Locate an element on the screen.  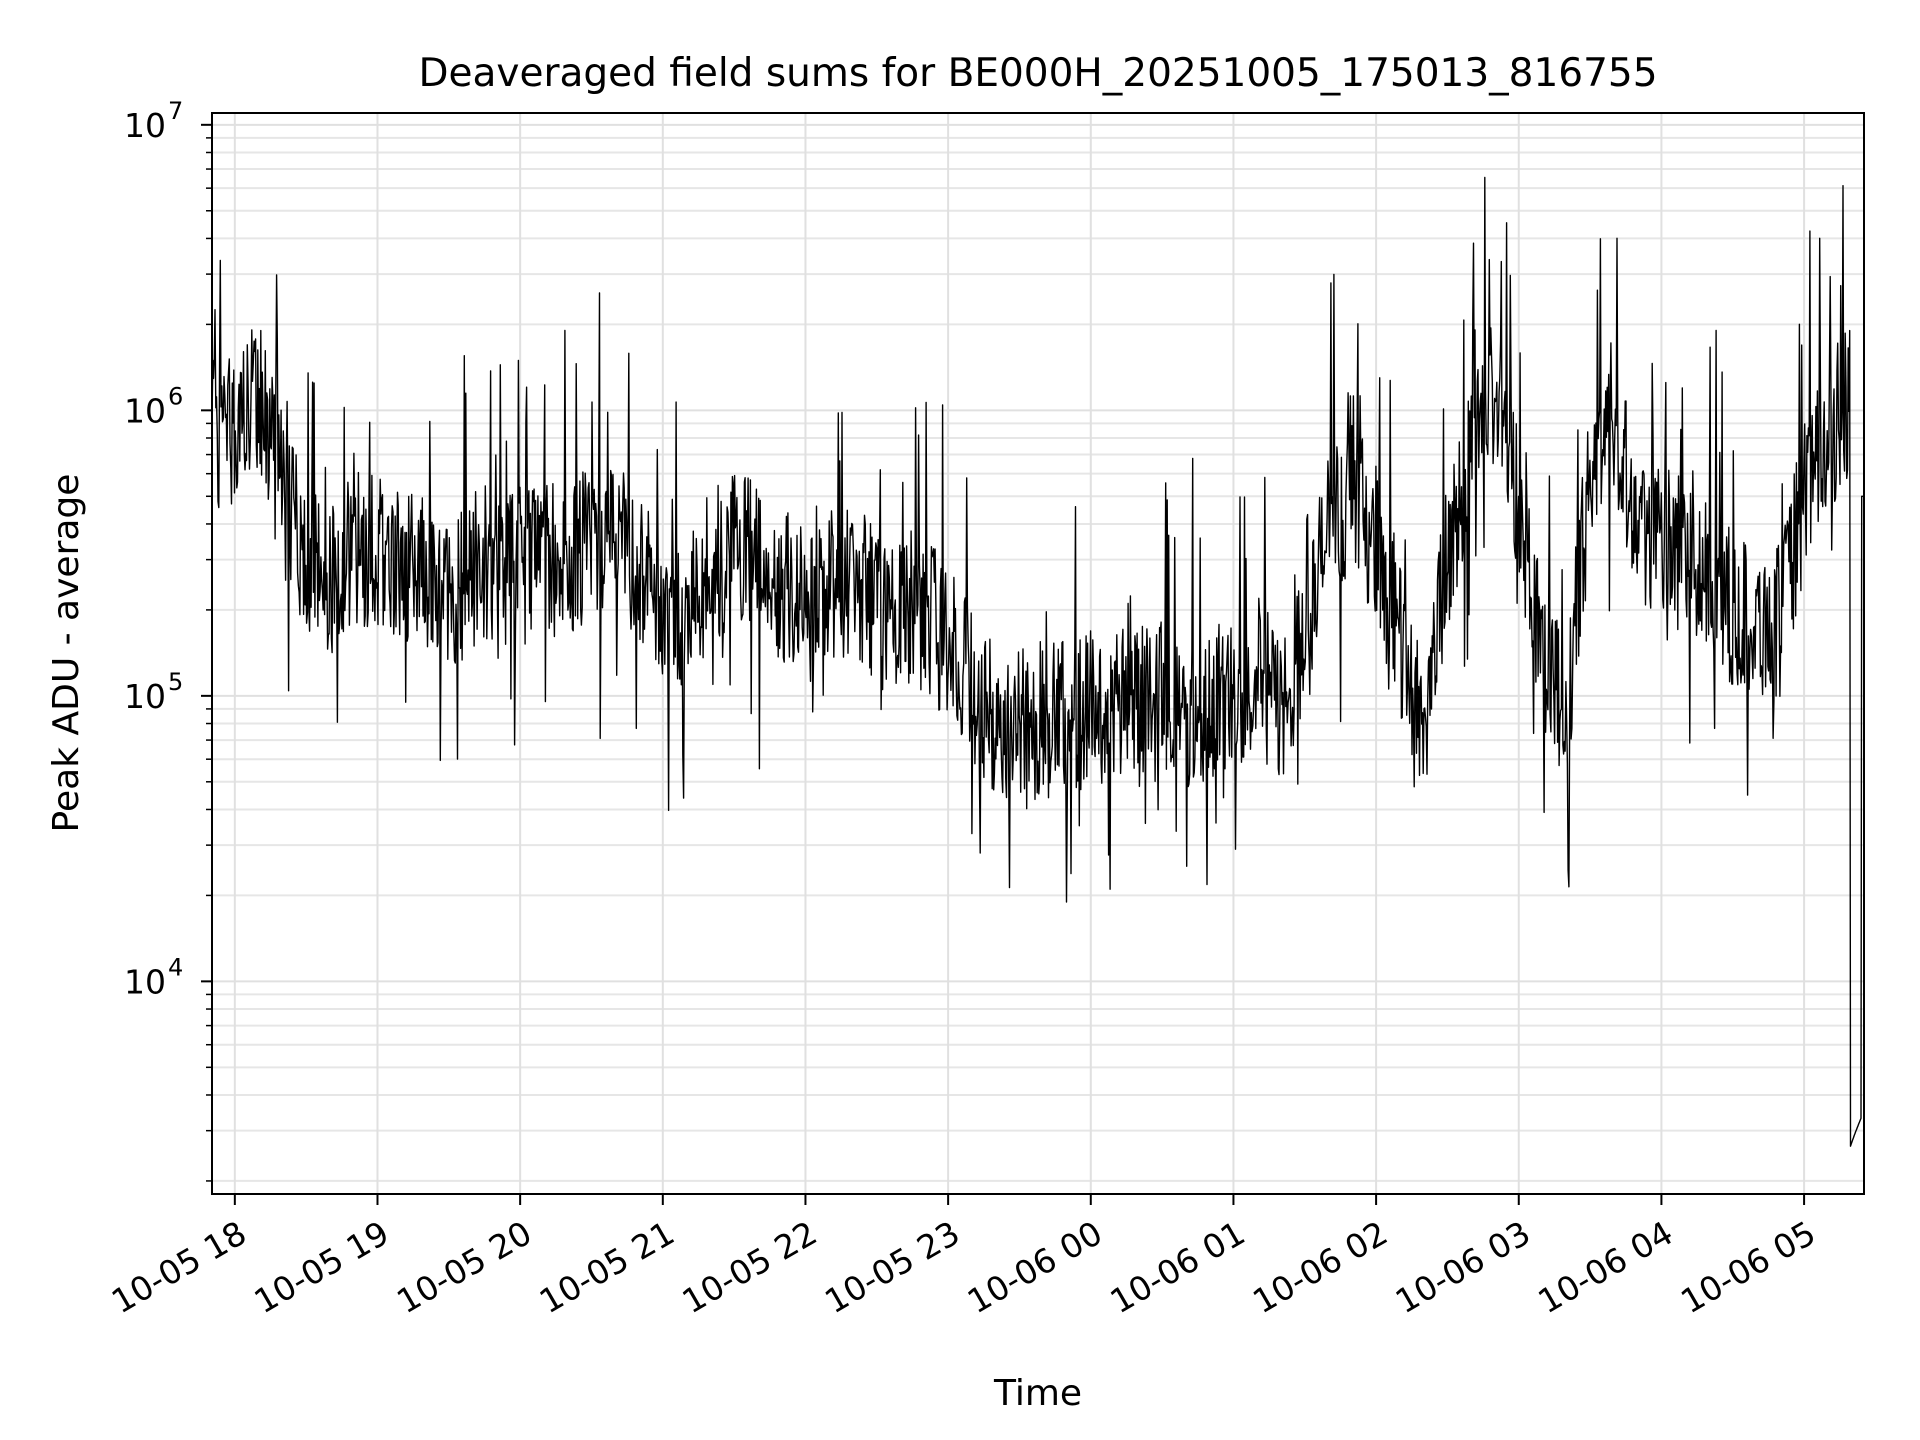
y-axis-label: Peak ADU - average is located at coordinates (66, 653).